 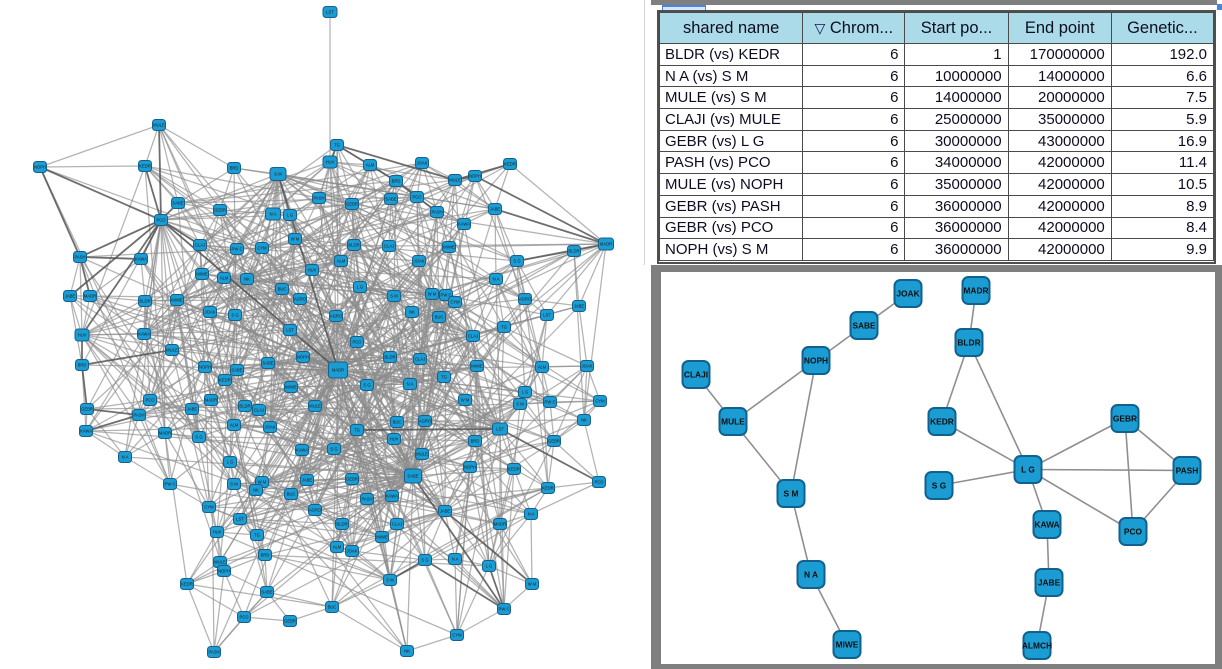 I want to click on svg-text: ALMCH, so click(x=1037, y=645).